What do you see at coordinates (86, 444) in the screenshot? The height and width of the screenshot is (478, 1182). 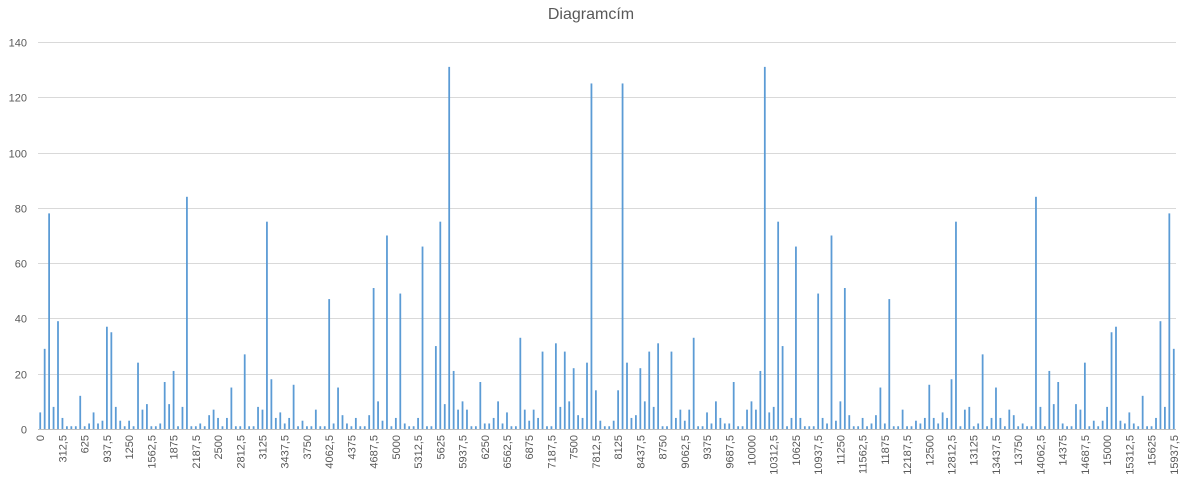 I see `x-tick-label: 625` at bounding box center [86, 444].